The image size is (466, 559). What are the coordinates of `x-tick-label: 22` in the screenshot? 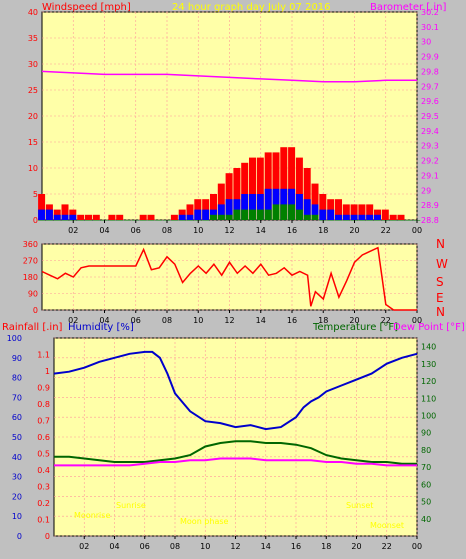 It's located at (386, 320).